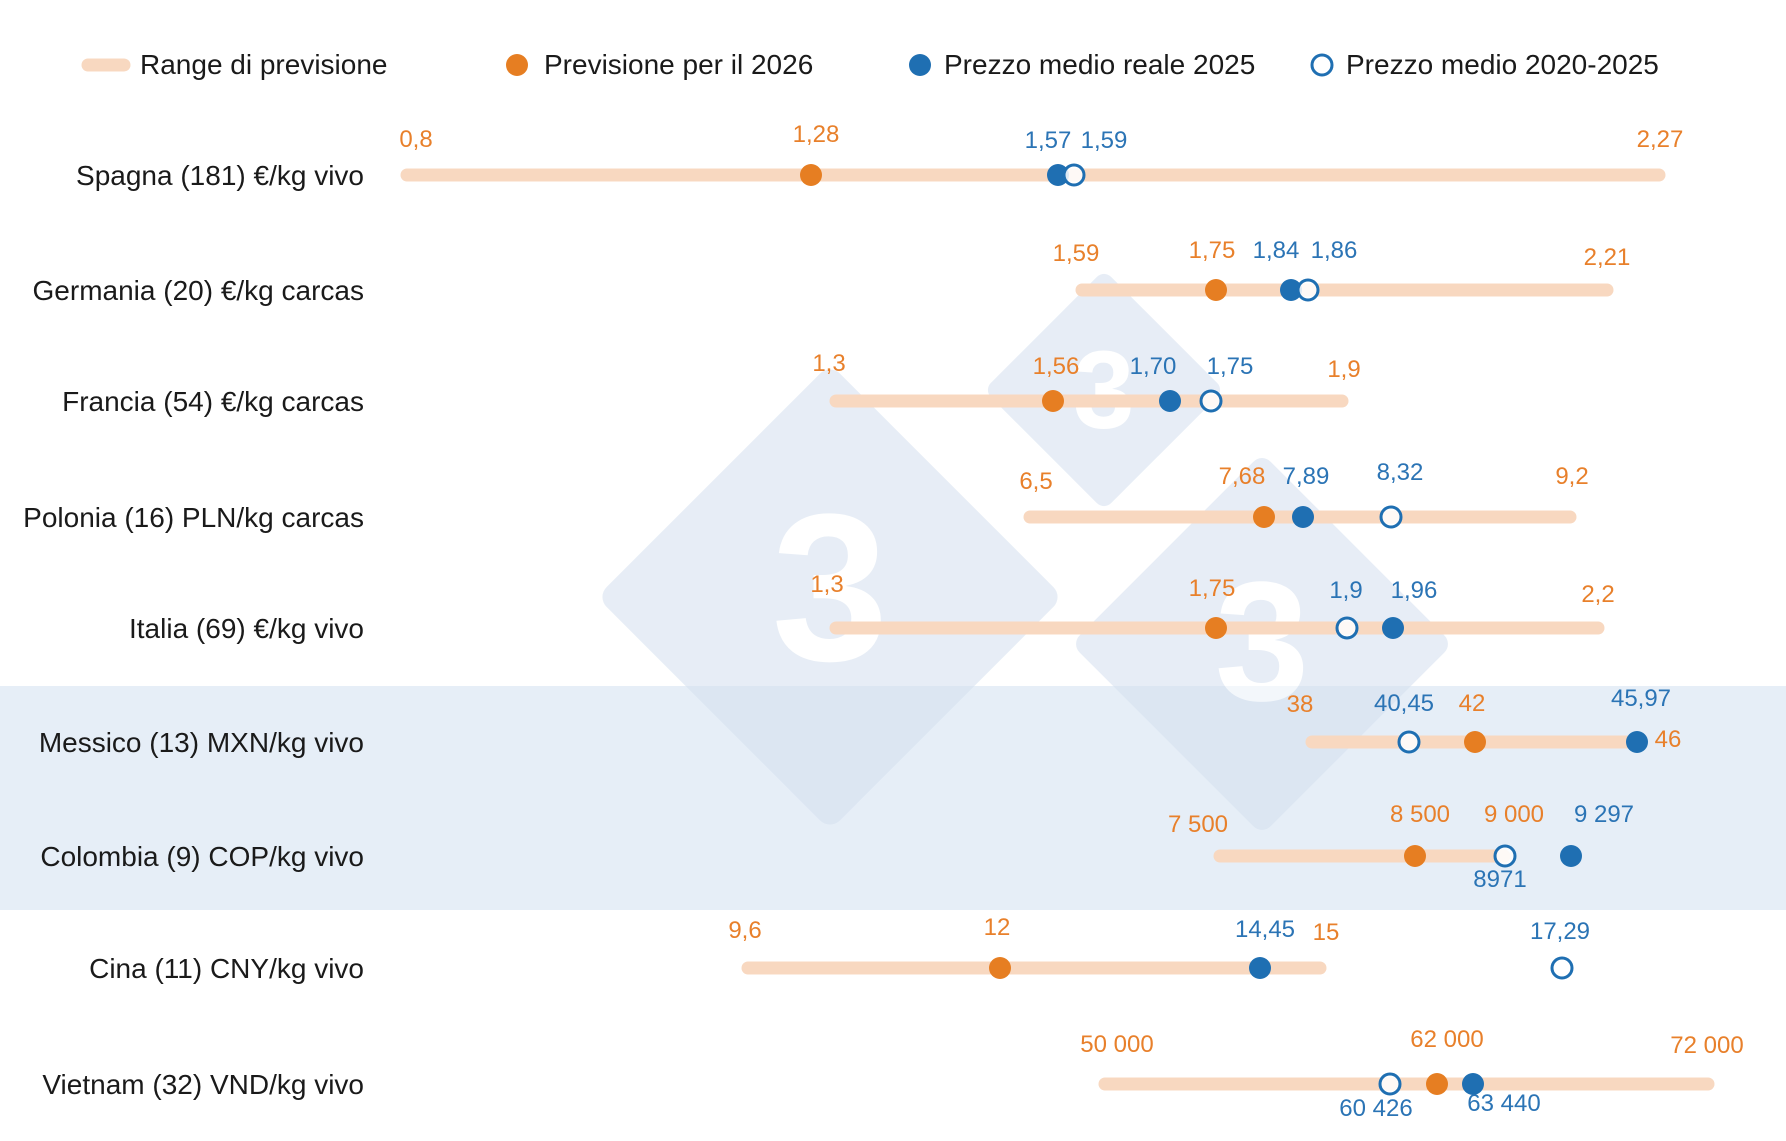  Describe the element at coordinates (1326, 932) in the screenshot. I see `value-label-max: 15` at that location.